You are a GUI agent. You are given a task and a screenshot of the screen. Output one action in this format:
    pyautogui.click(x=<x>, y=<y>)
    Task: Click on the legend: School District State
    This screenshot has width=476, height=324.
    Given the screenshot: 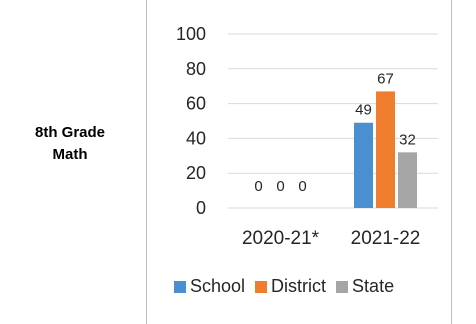 What is the action you would take?
    pyautogui.click(x=289, y=286)
    